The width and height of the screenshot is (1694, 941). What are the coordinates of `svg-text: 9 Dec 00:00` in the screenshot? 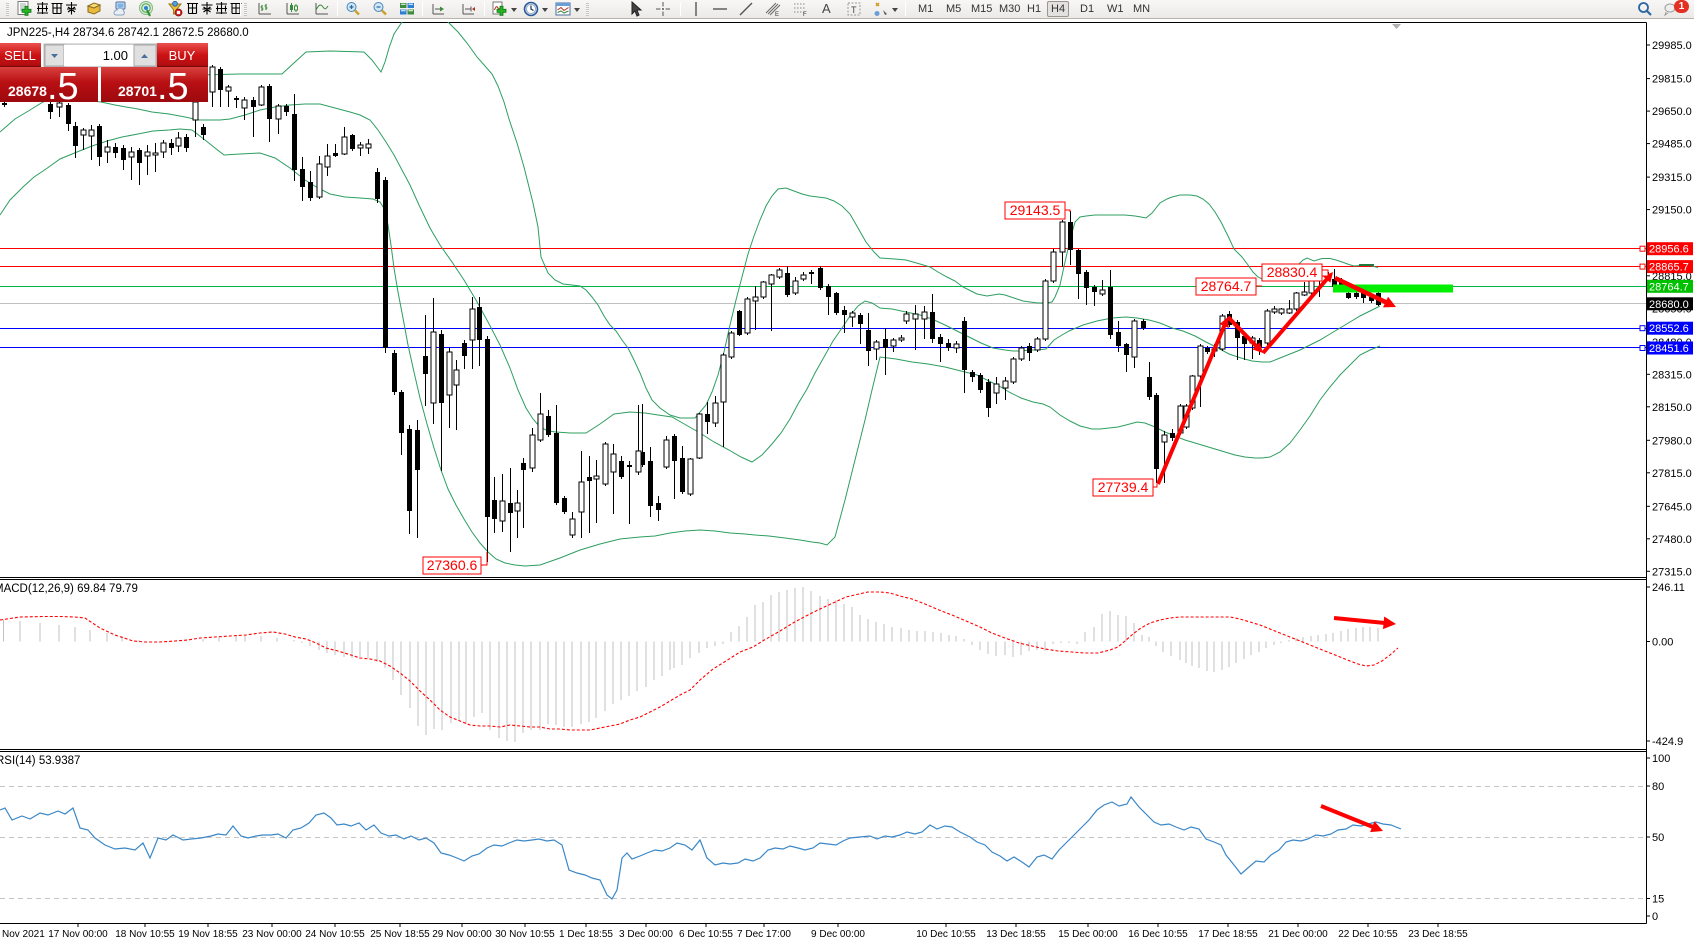 It's located at (838, 934).